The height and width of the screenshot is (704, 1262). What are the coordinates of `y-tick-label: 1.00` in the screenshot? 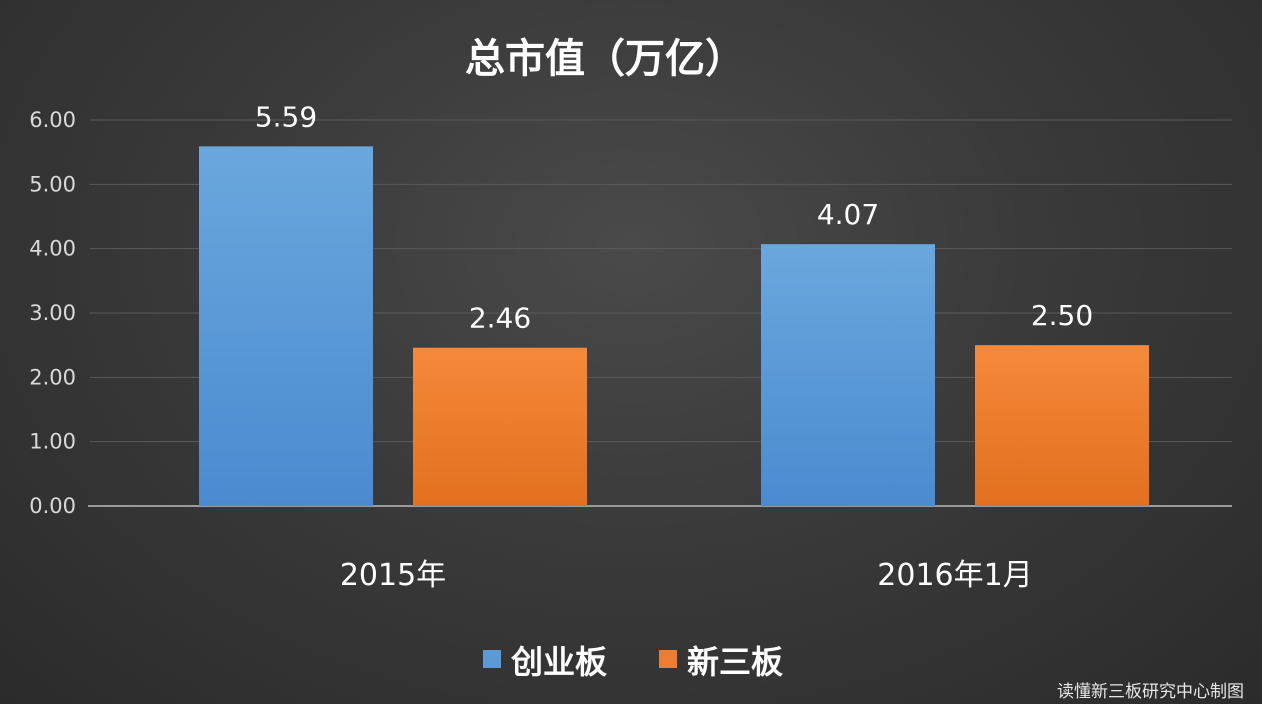 It's located at (52, 442).